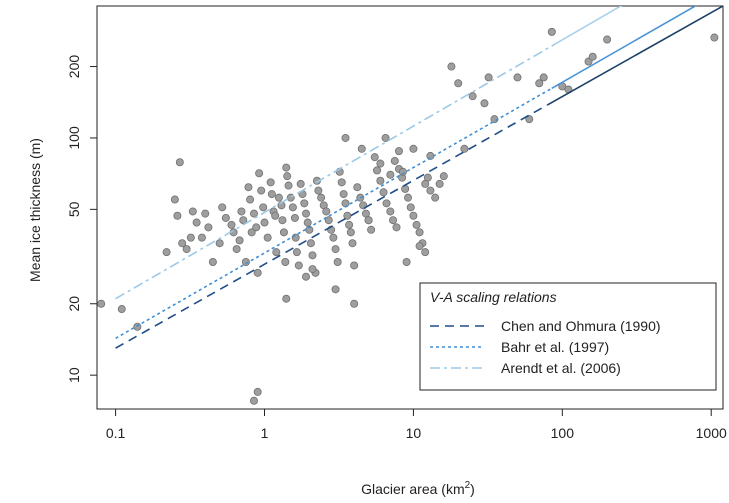 Image resolution: width=729 pixels, height=503 pixels. What do you see at coordinates (711, 433) in the screenshot?
I see `x-tick-label: 1000` at bounding box center [711, 433].